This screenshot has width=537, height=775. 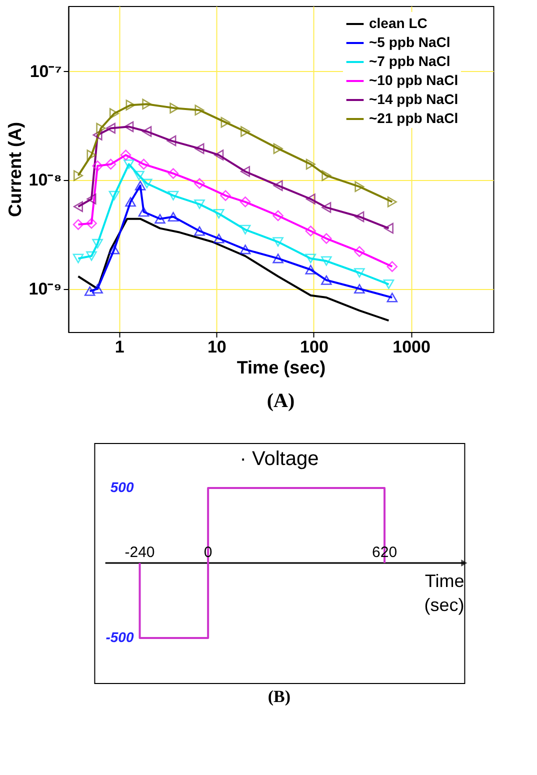 I want to click on x-tick-label: -240, so click(x=139, y=552).